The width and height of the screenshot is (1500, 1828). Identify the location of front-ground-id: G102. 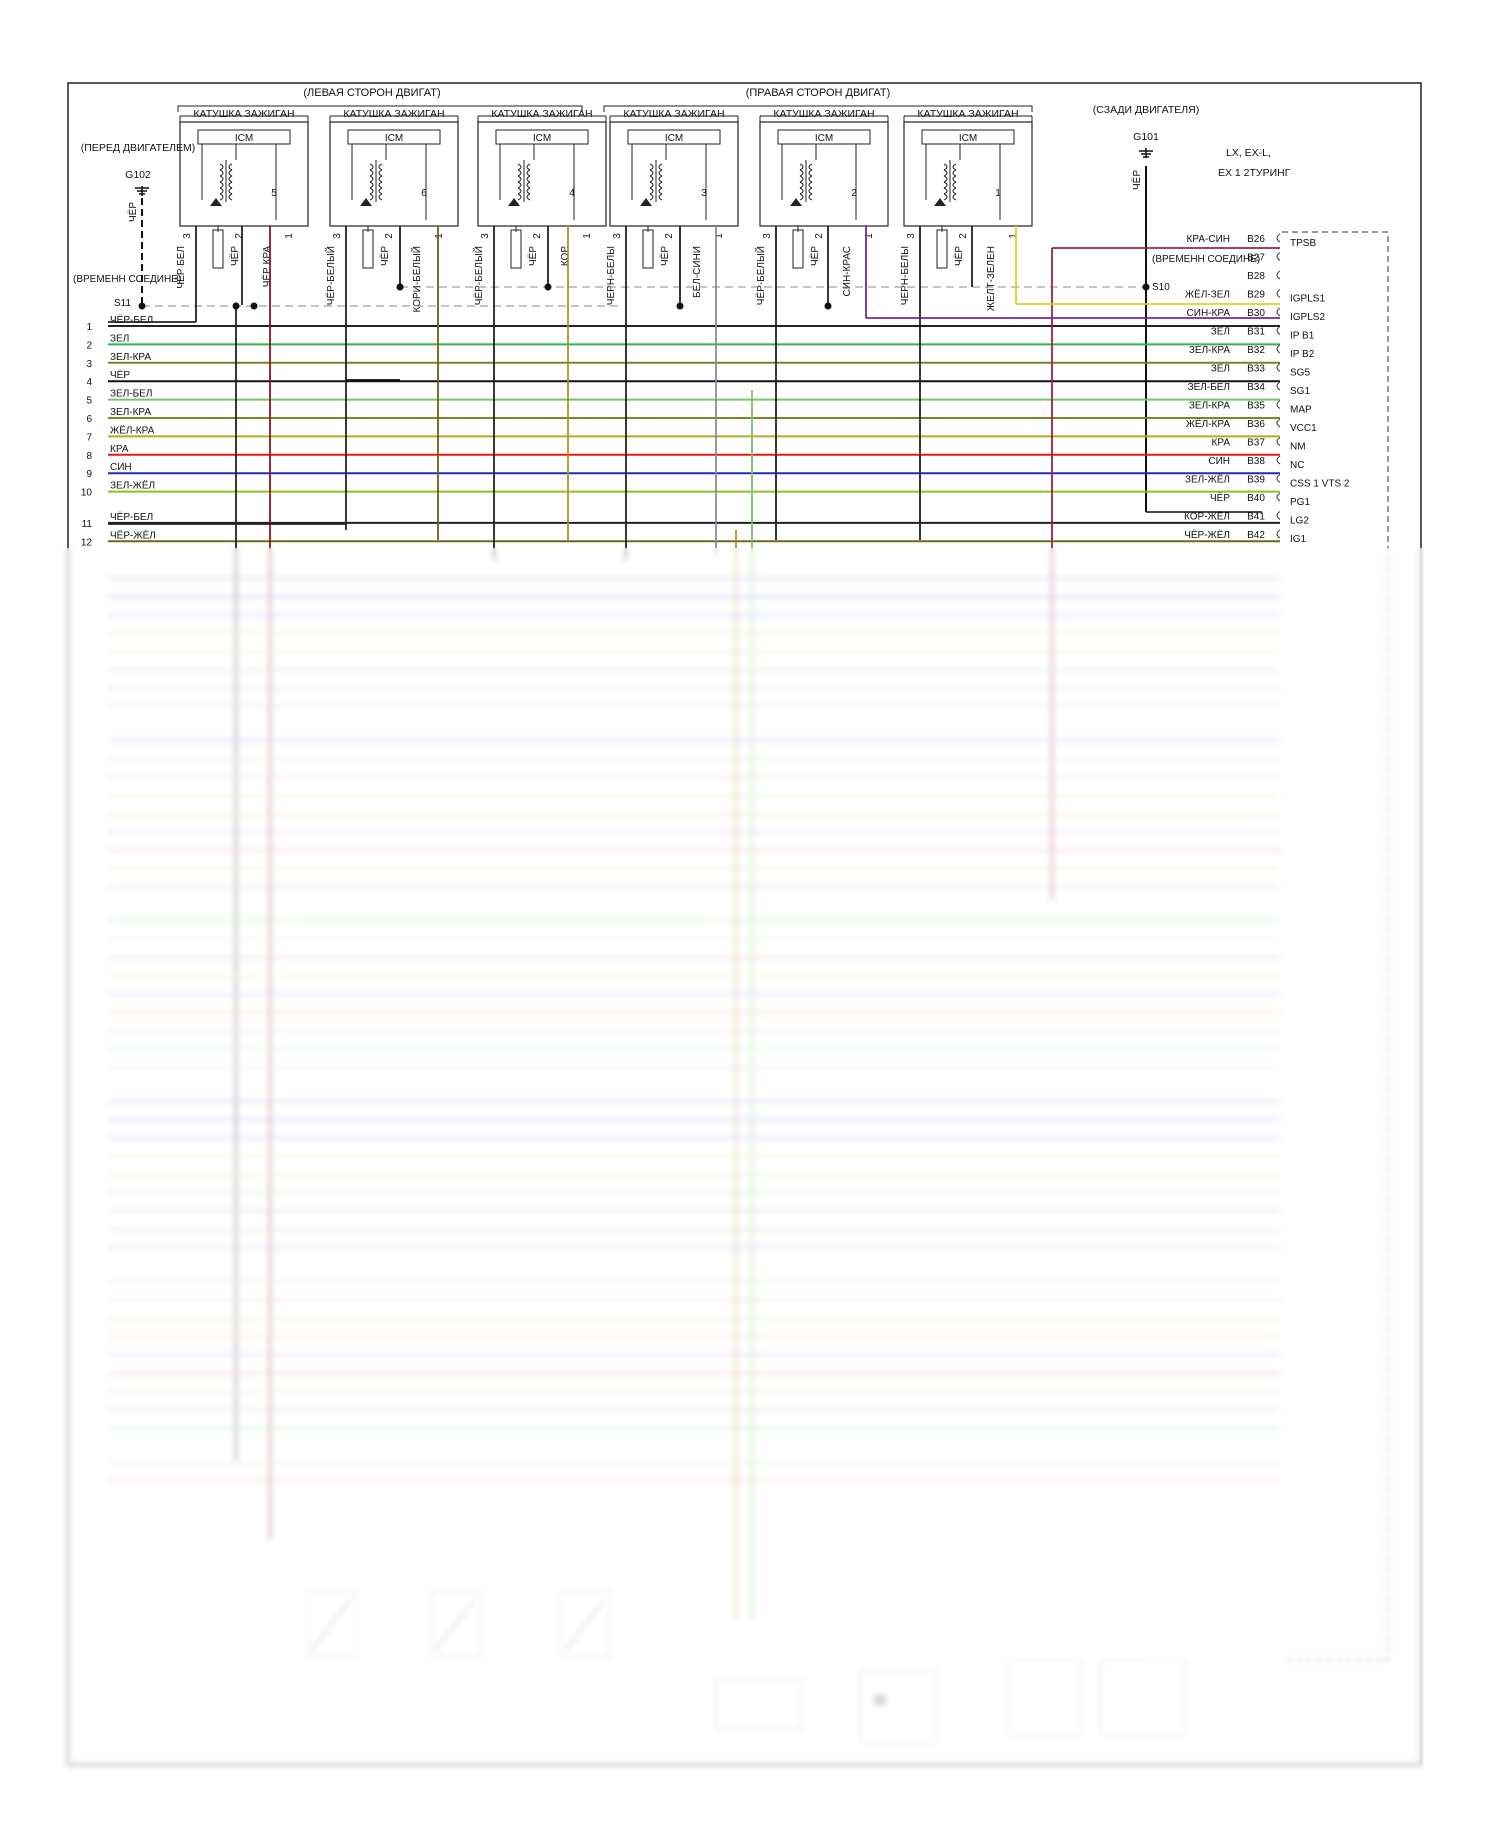
(138, 175).